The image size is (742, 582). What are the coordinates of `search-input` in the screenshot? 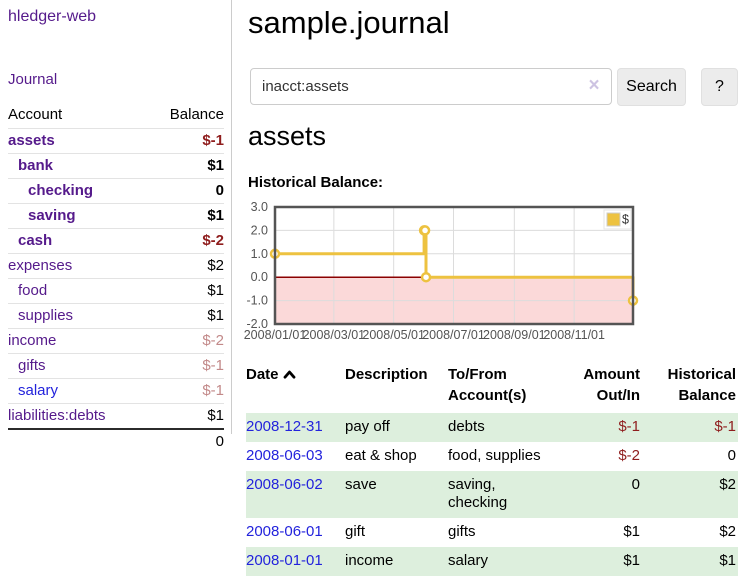 It's located at (431, 86).